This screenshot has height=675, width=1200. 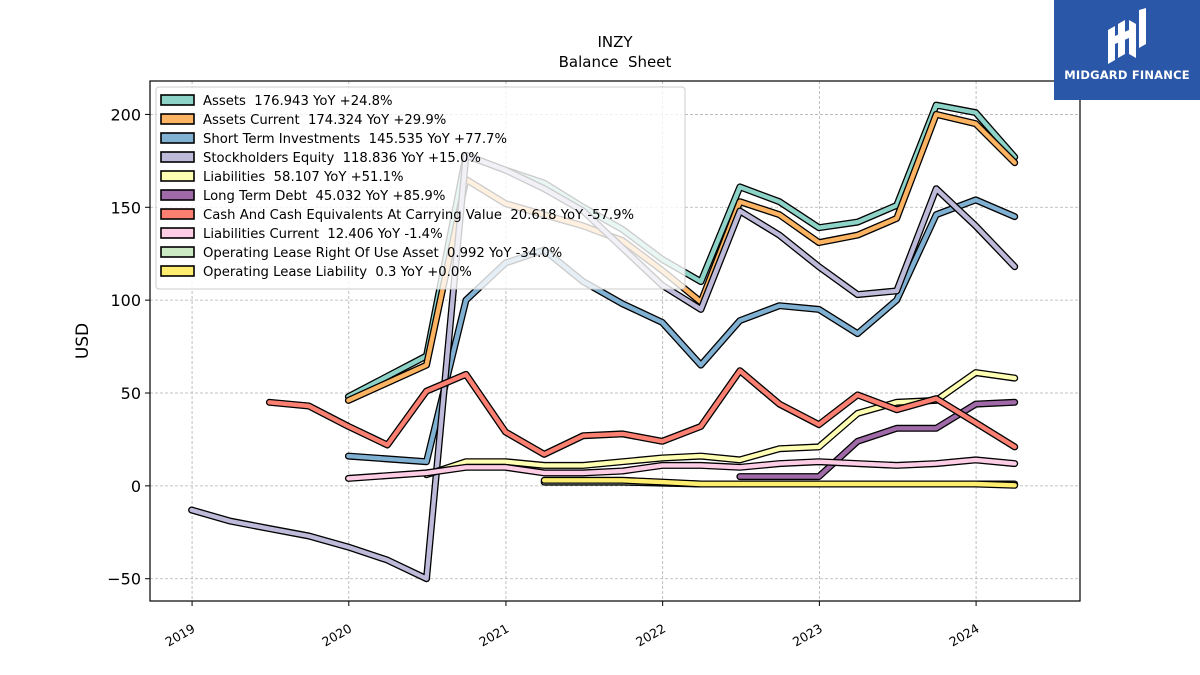 I want to click on logo-mark-icon, so click(x=1127, y=36).